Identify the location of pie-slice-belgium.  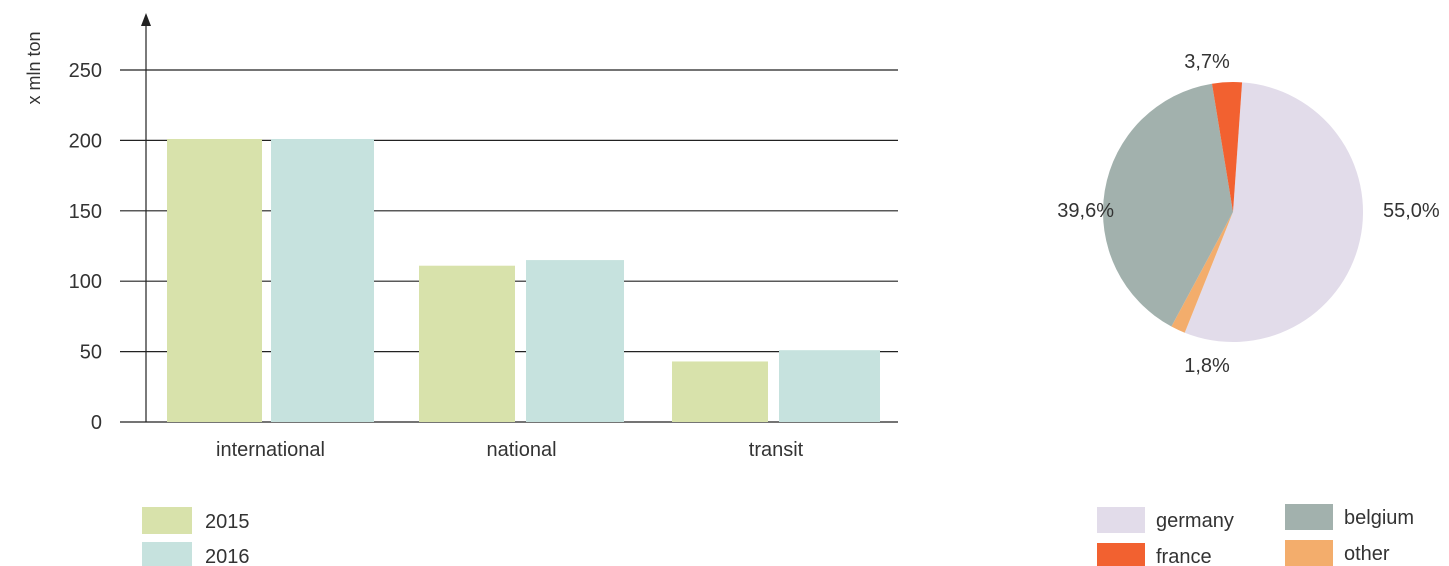
(1167, 205).